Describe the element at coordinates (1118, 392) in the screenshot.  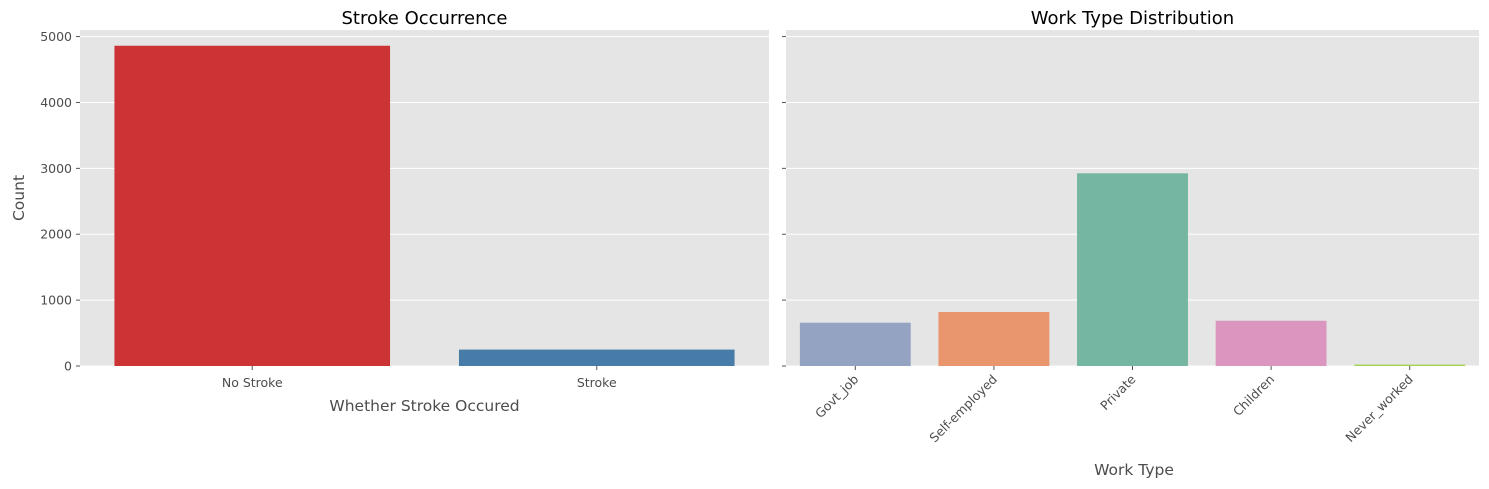
I see `x-tick-label: Private` at that location.